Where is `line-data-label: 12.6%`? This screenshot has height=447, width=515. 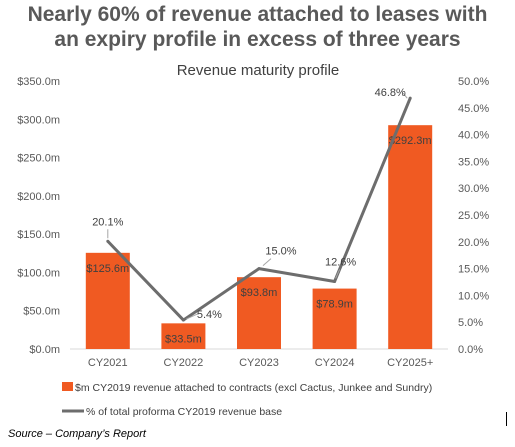 line-data-label: 12.6% is located at coordinates (340, 262).